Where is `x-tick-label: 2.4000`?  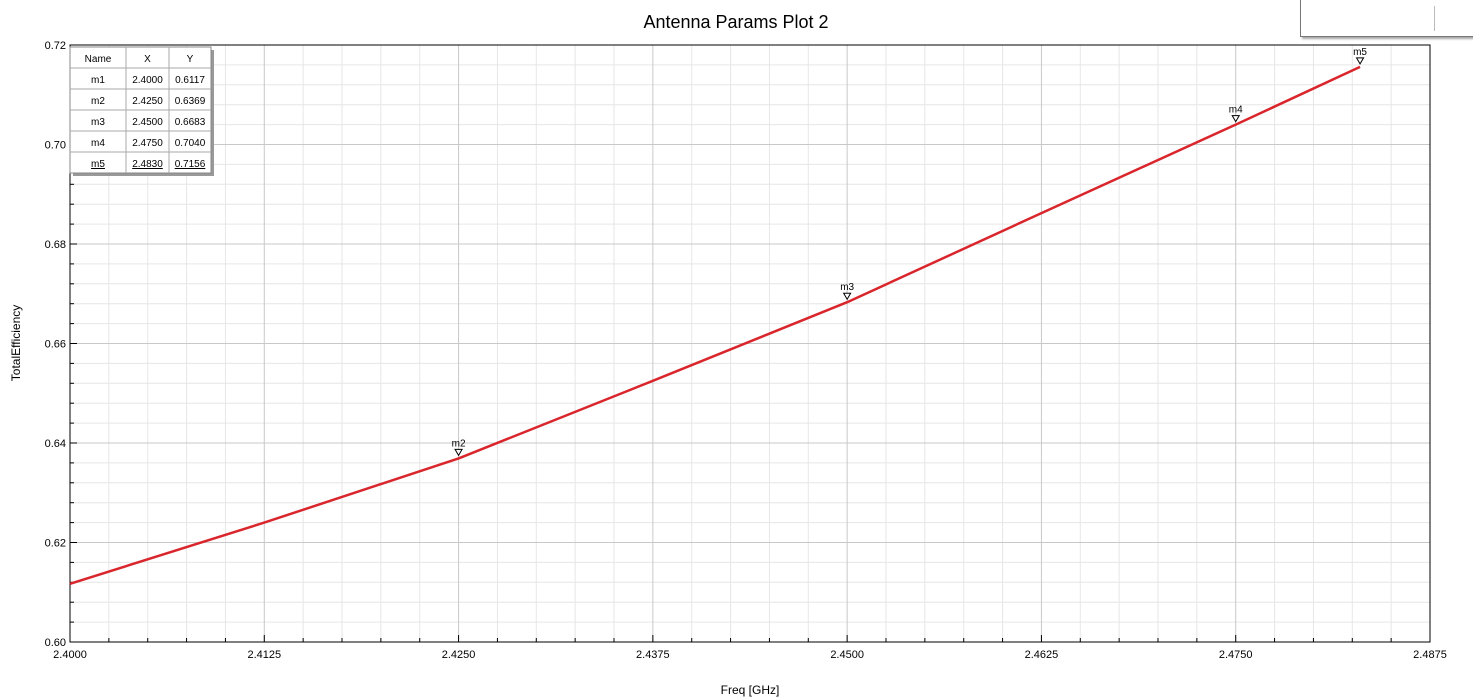 x-tick-label: 2.4000 is located at coordinates (70, 655).